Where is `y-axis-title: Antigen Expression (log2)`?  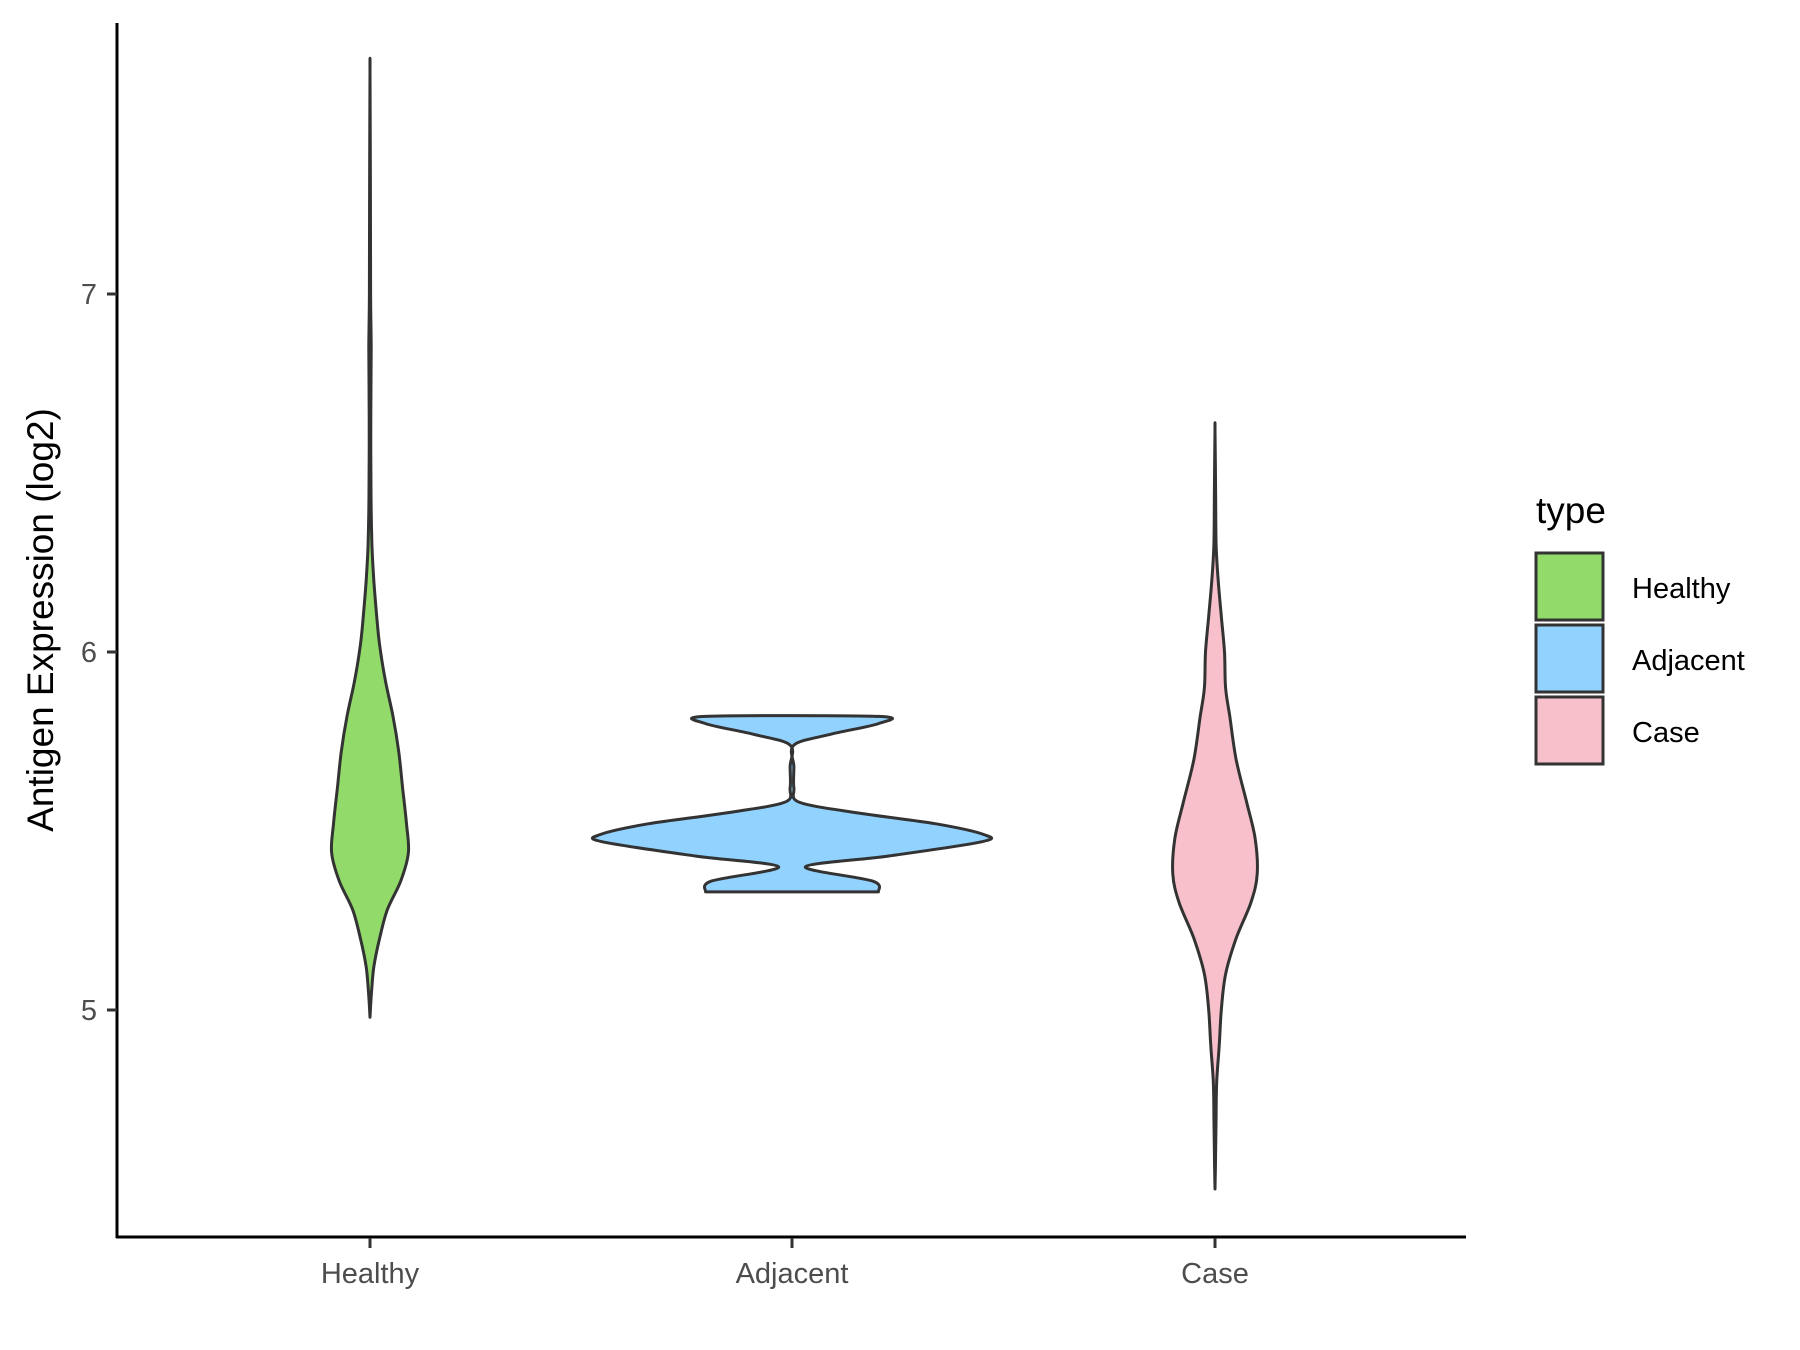
y-axis-title: Antigen Expression (log2) is located at coordinates (40, 620).